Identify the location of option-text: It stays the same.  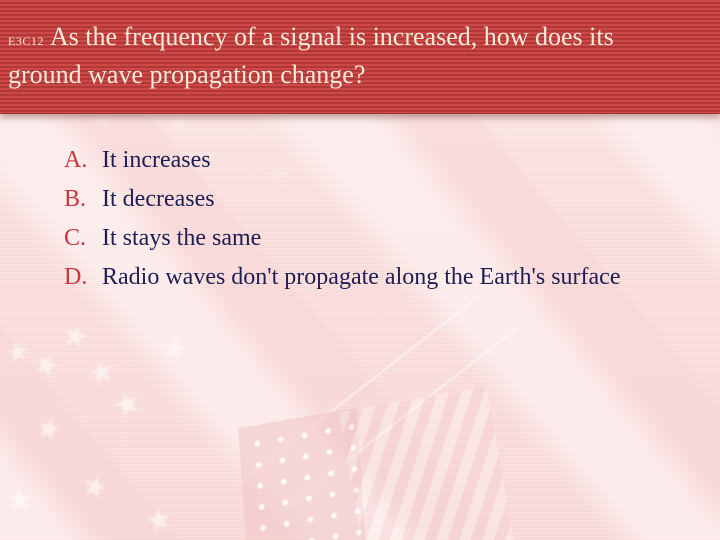
(182, 238).